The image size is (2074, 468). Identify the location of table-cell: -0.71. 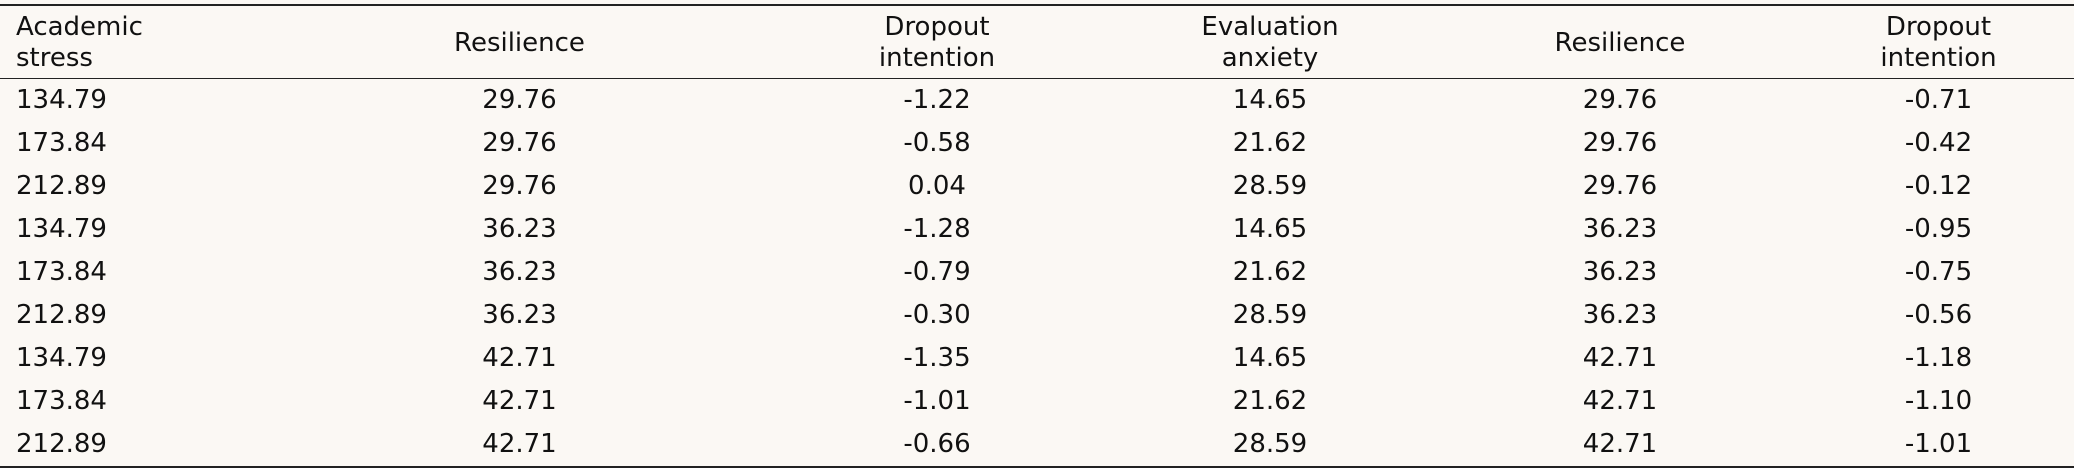
(1938, 100).